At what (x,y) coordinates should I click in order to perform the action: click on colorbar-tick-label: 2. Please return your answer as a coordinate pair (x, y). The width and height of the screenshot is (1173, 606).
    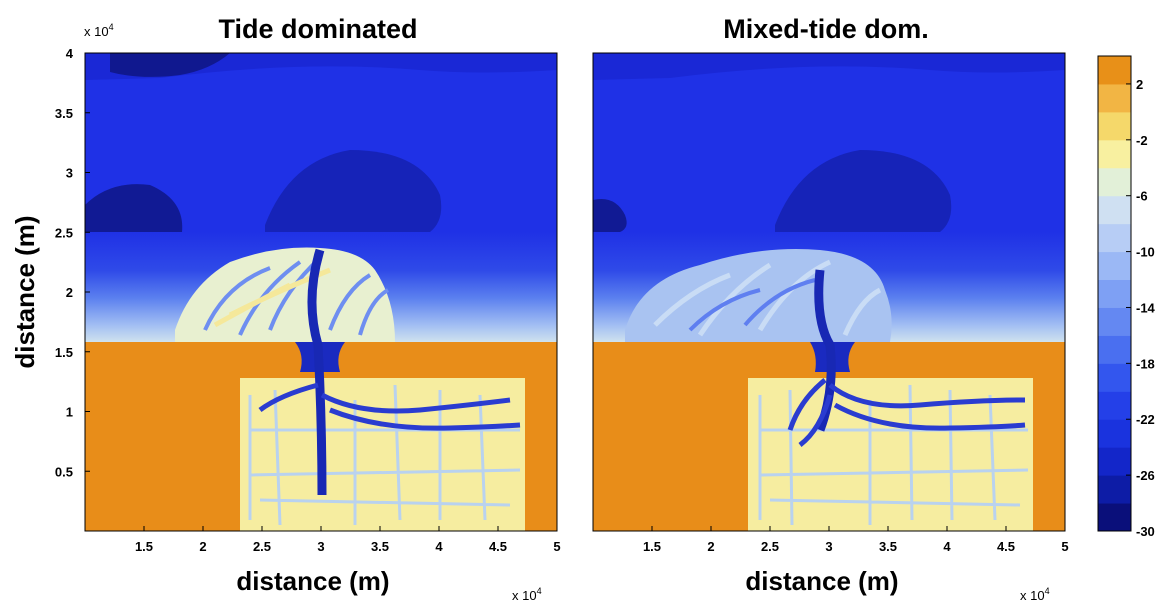
    Looking at the image, I should click on (1139, 84).